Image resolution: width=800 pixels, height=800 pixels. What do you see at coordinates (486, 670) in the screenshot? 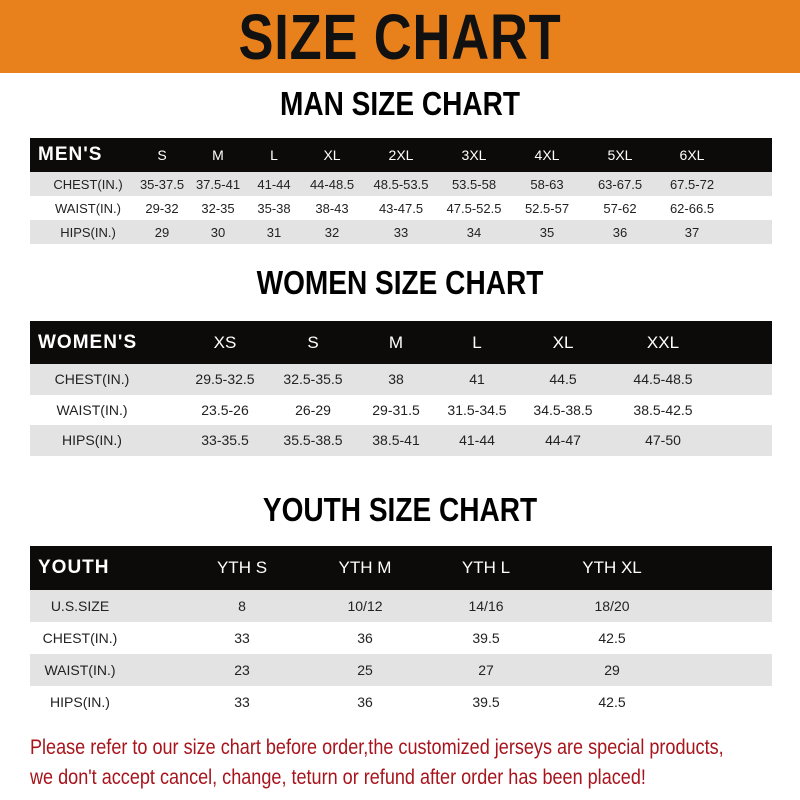
I see `table-cell: 27` at bounding box center [486, 670].